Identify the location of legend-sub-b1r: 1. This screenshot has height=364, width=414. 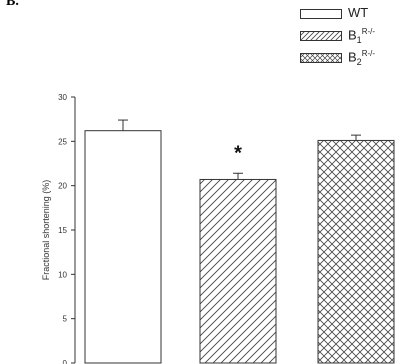
(359, 39).